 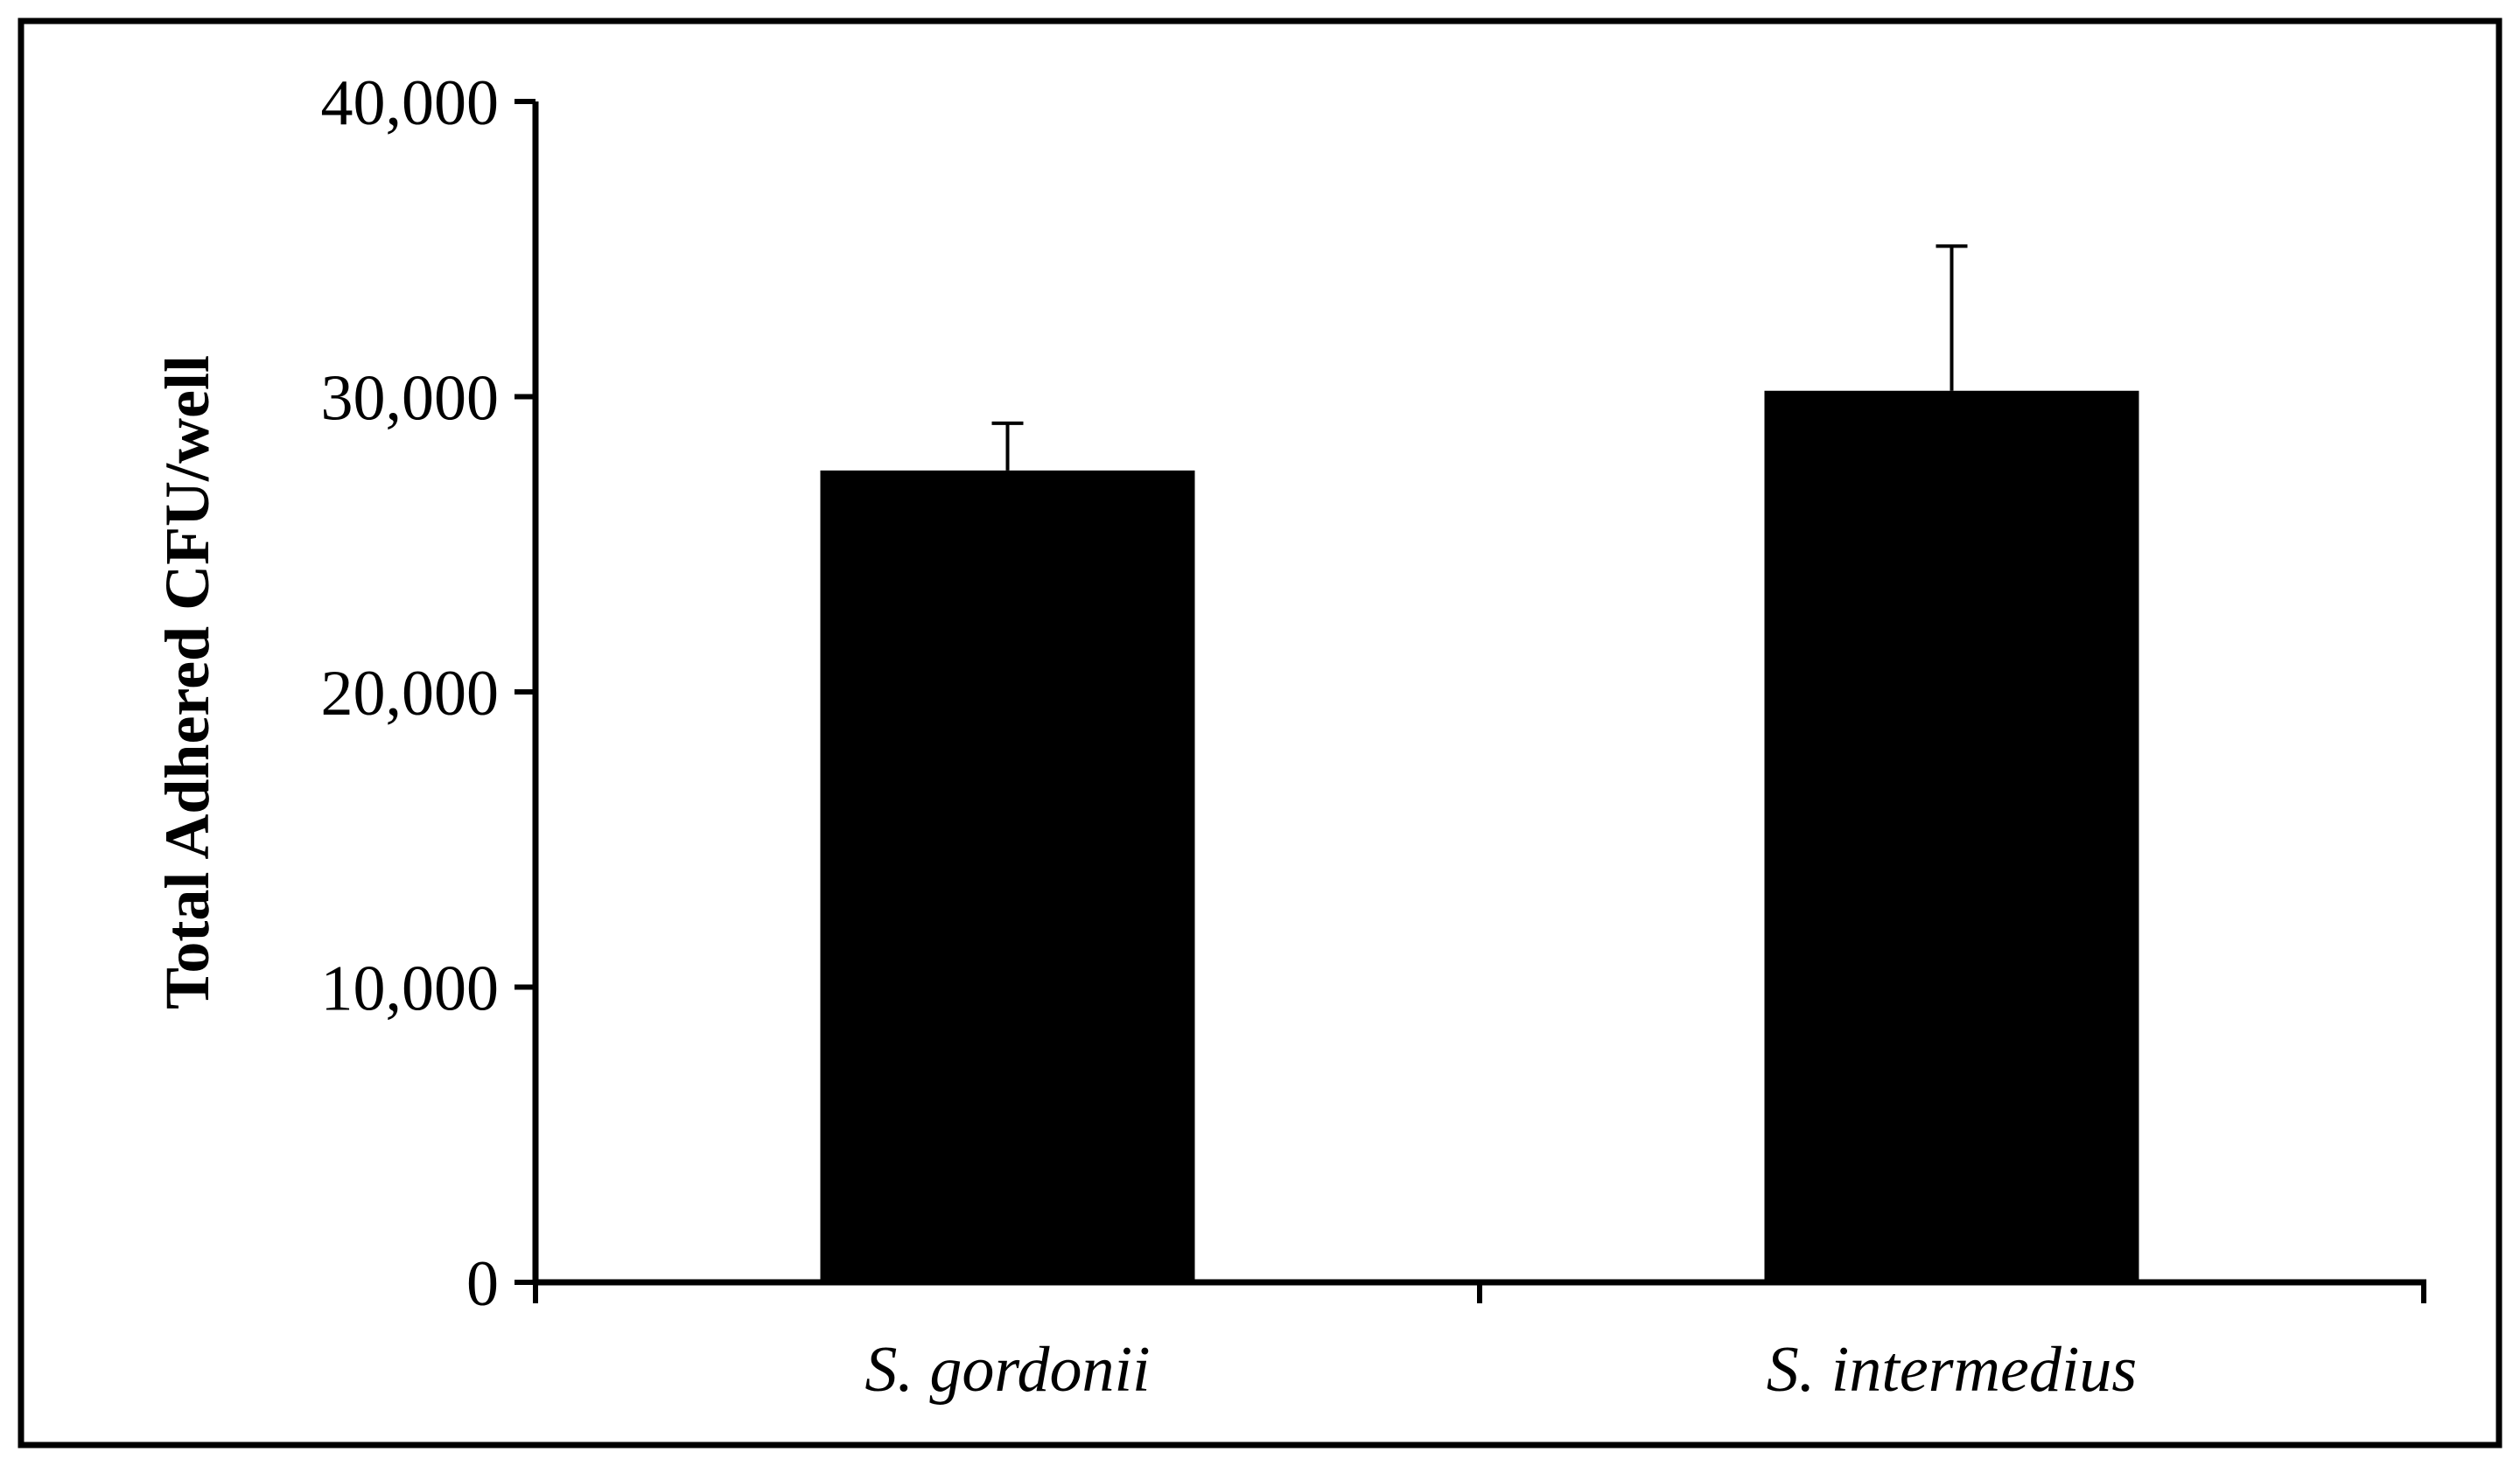 I want to click on y-tick-label: 0, so click(x=482, y=1284).